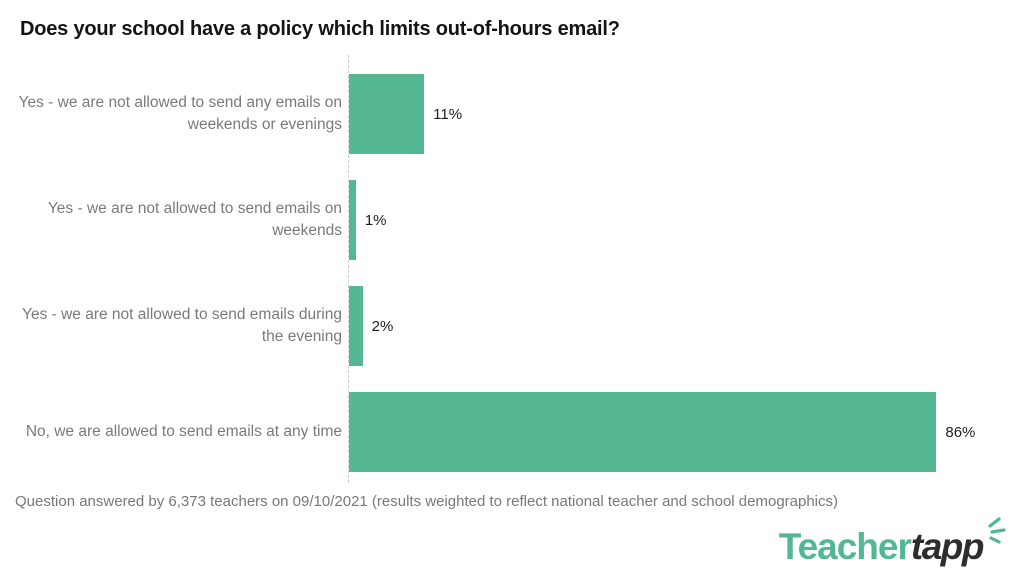 The width and height of the screenshot is (1024, 576). Describe the element at coordinates (997, 530) in the screenshot. I see `sparkle-icon` at that location.